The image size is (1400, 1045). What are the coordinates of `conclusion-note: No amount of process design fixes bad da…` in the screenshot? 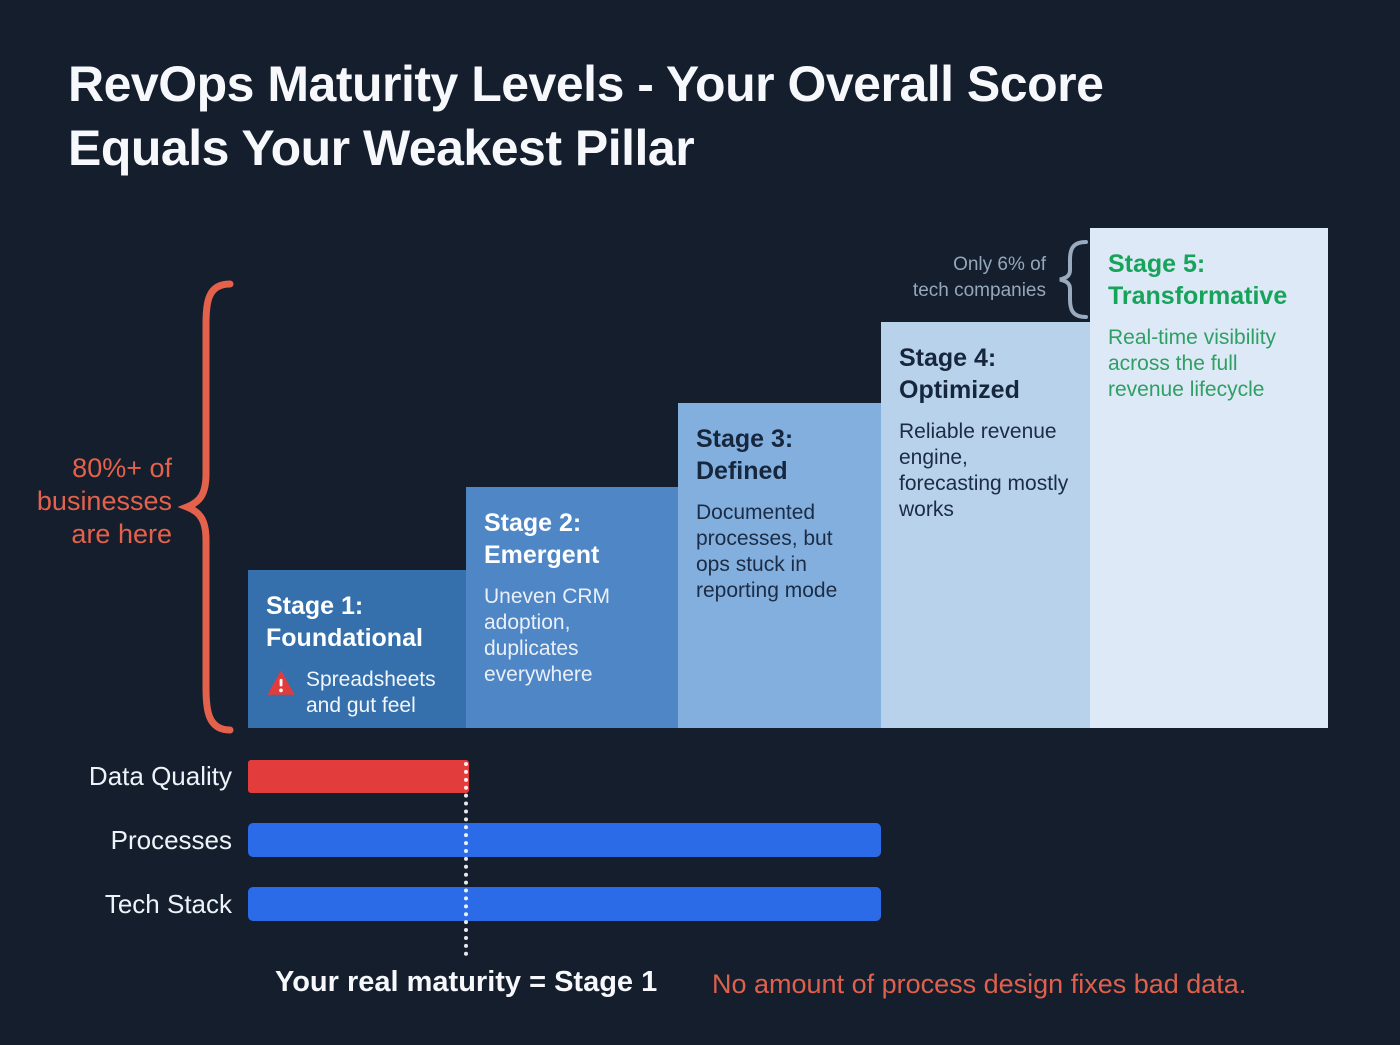 It's located at (979, 984).